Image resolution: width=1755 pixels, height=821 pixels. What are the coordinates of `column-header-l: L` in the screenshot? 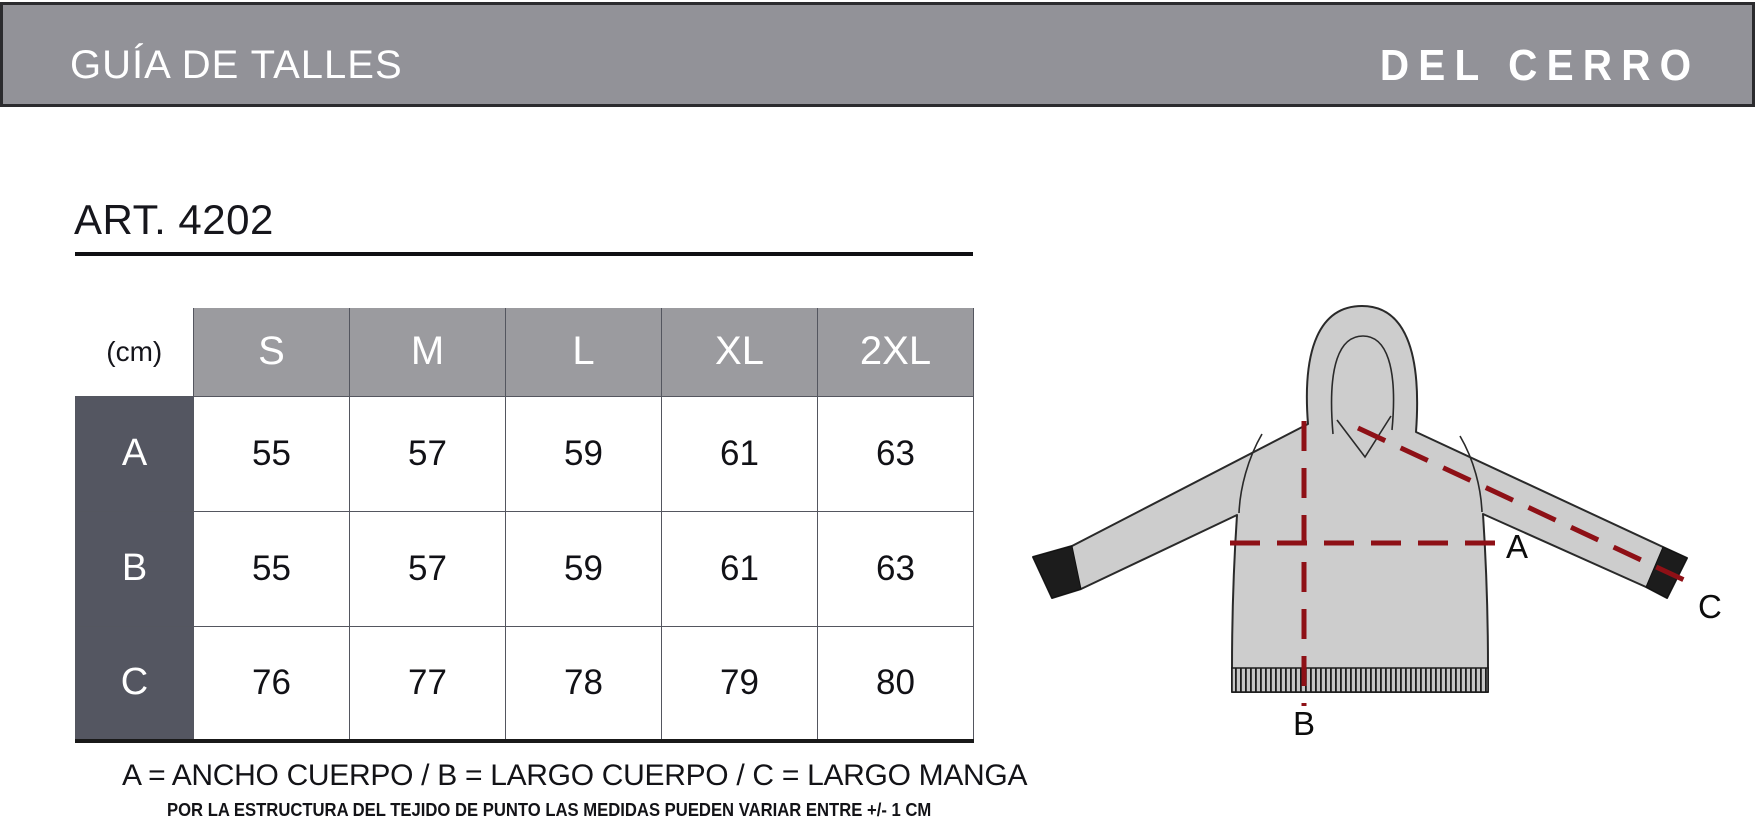 It's located at (583, 352).